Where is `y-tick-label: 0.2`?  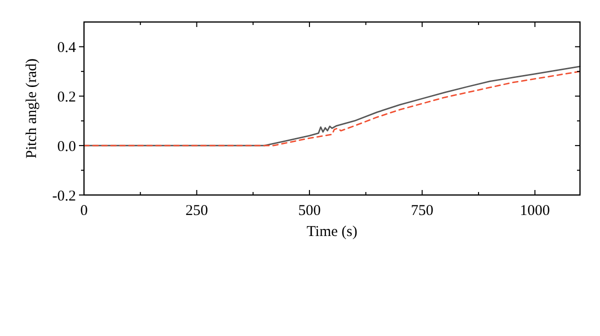 y-tick-label: 0.2 is located at coordinates (66, 97).